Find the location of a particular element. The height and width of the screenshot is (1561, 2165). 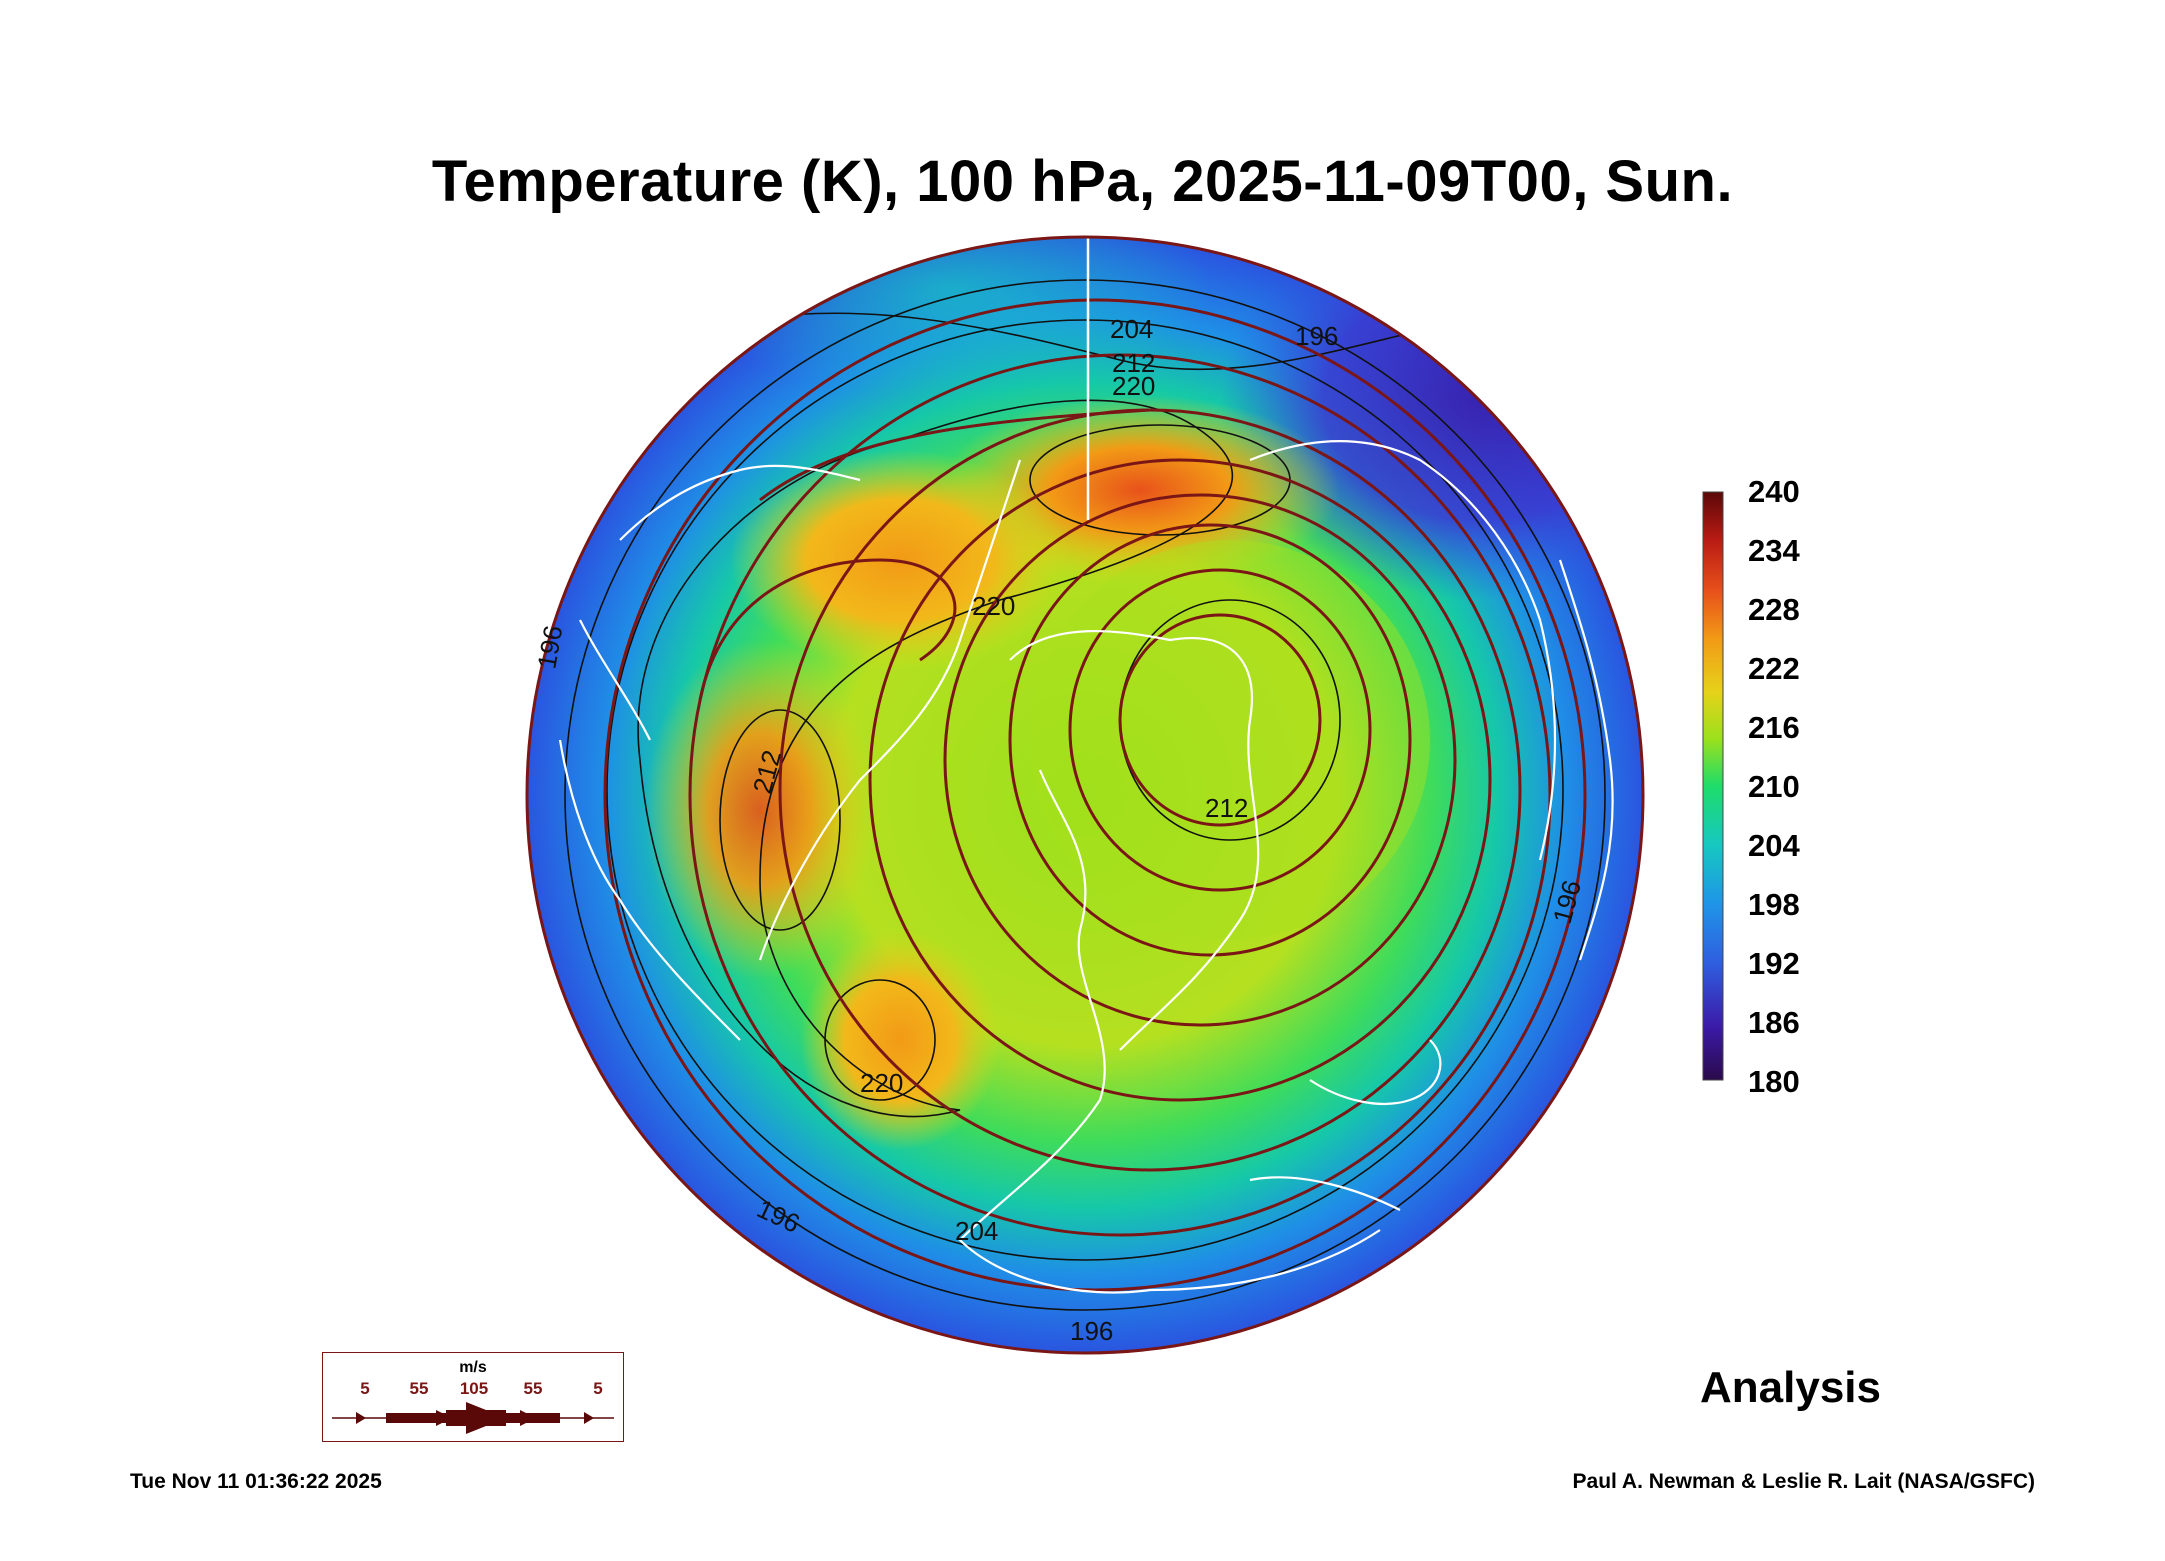

colorbar-label: 234 is located at coordinates (1774, 550).